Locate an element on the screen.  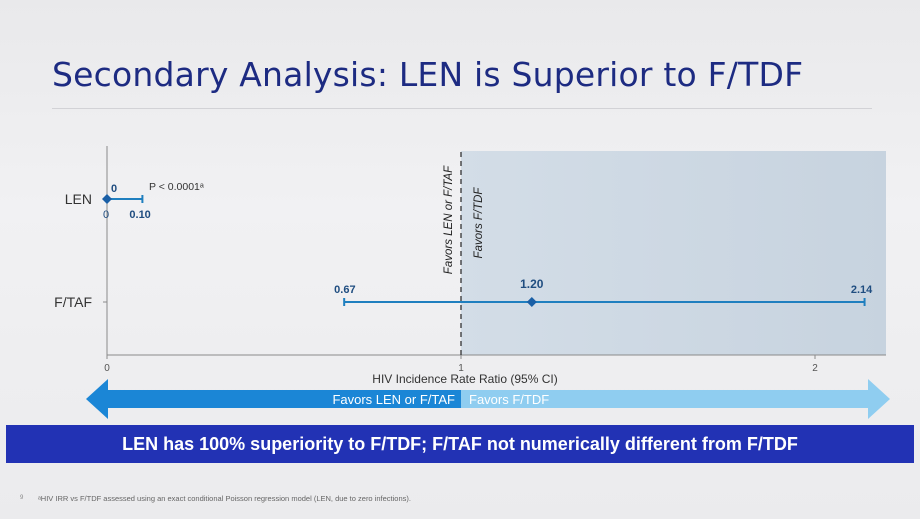
x-tick-label: 1 is located at coordinates (461, 368).